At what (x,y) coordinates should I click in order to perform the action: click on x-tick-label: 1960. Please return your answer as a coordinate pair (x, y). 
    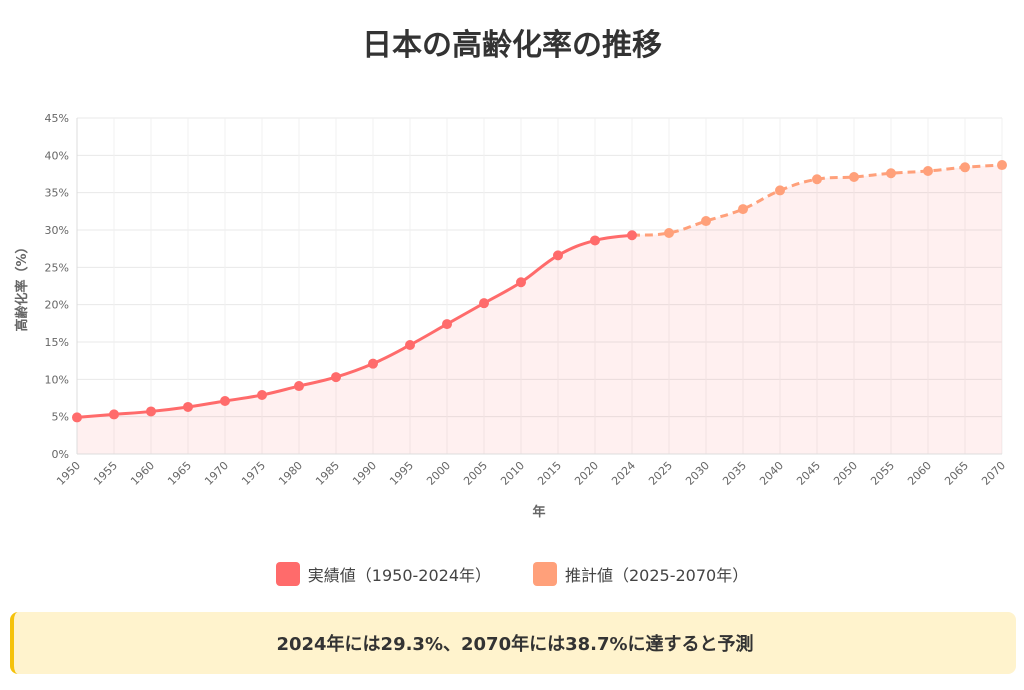
    Looking at the image, I should click on (142, 473).